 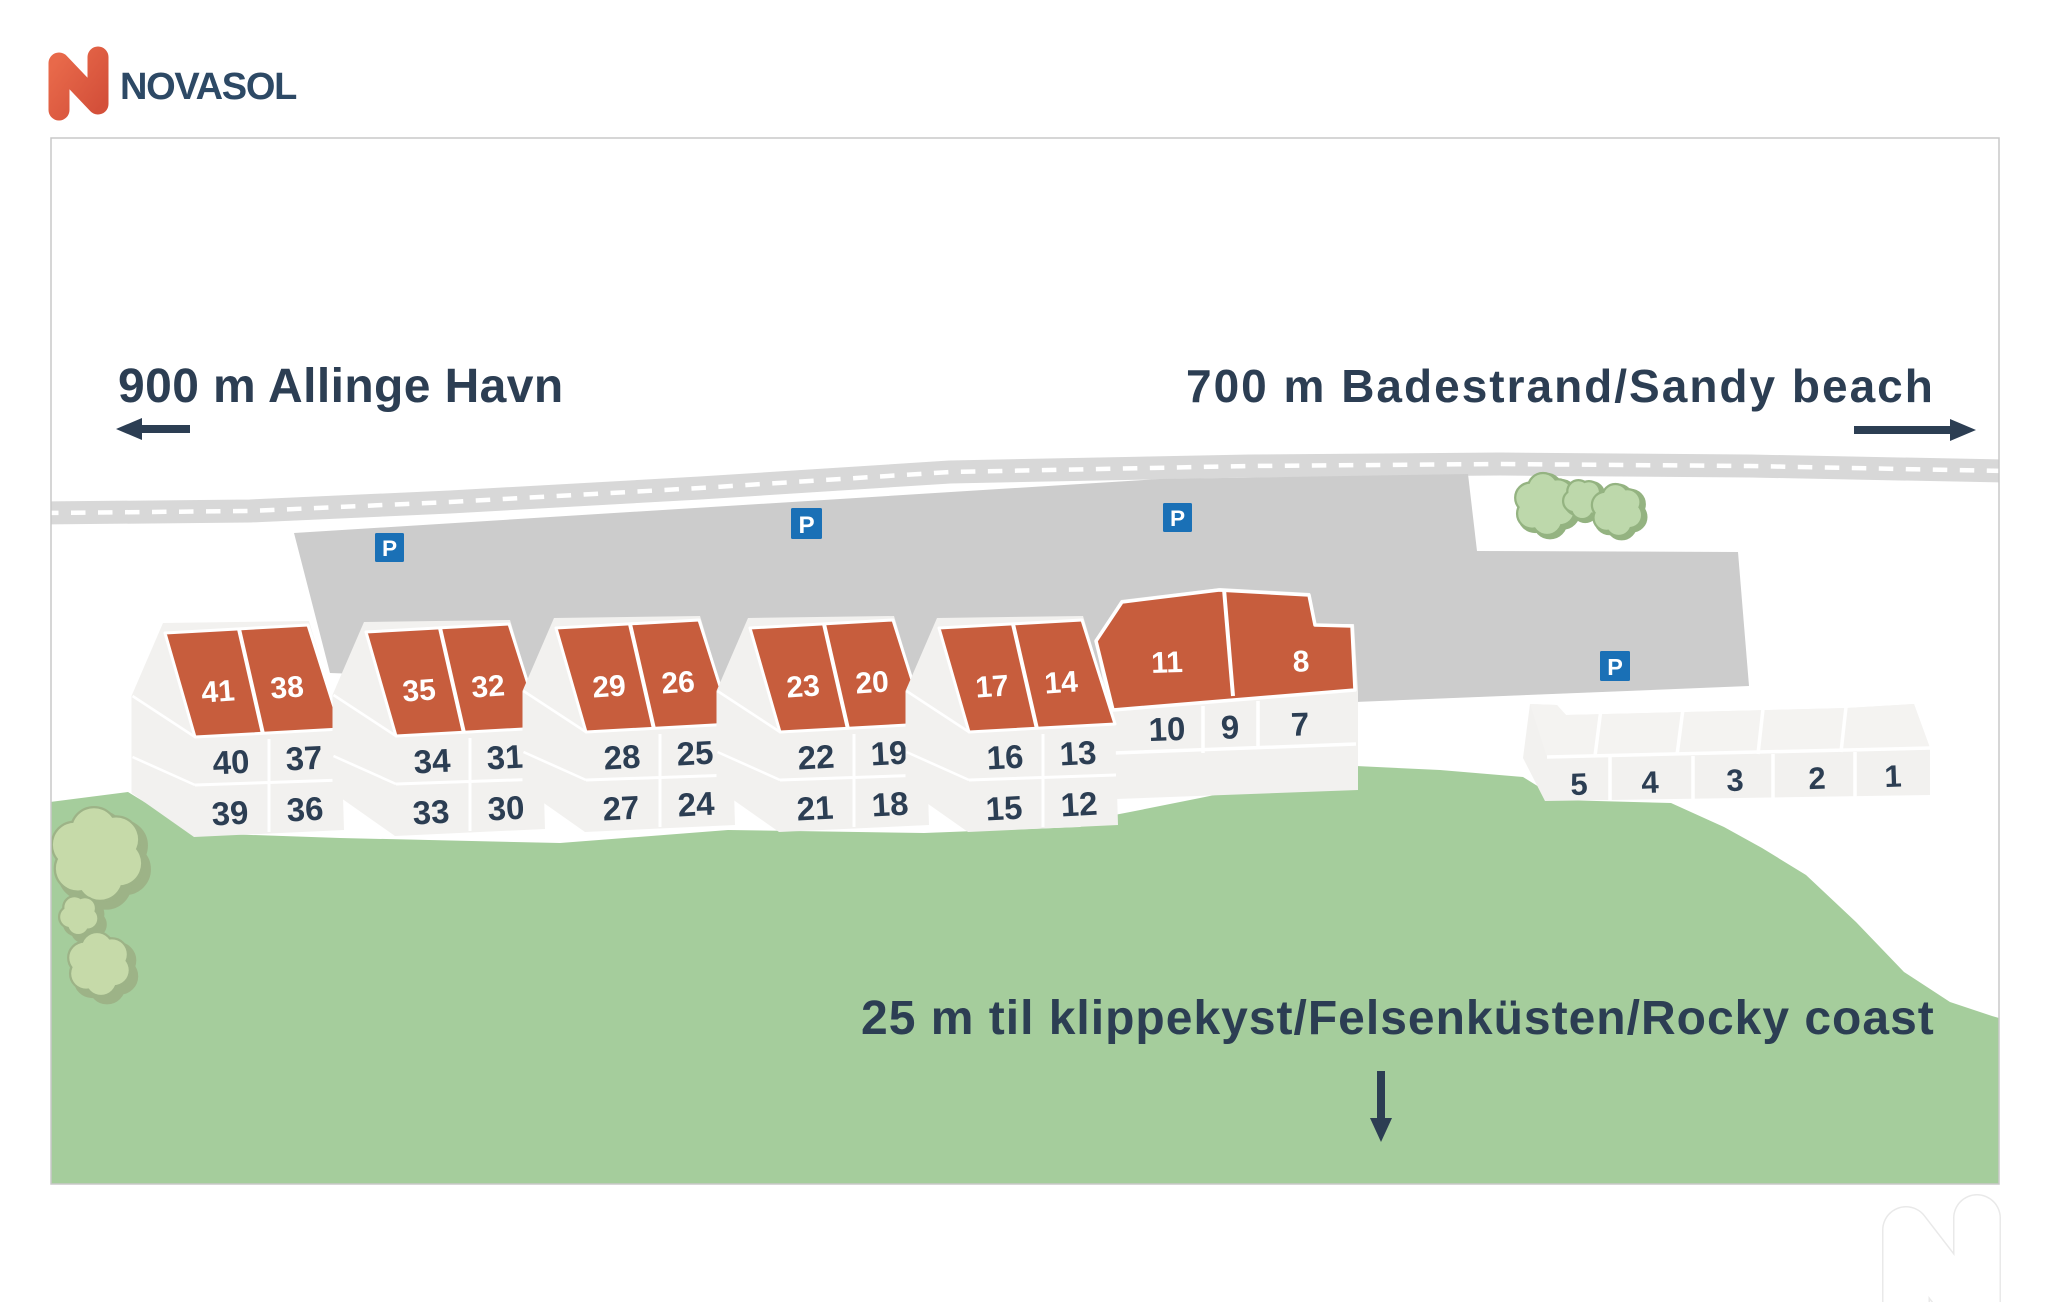 What do you see at coordinates (231, 762) in the screenshot?
I see `svg-text: 40` at bounding box center [231, 762].